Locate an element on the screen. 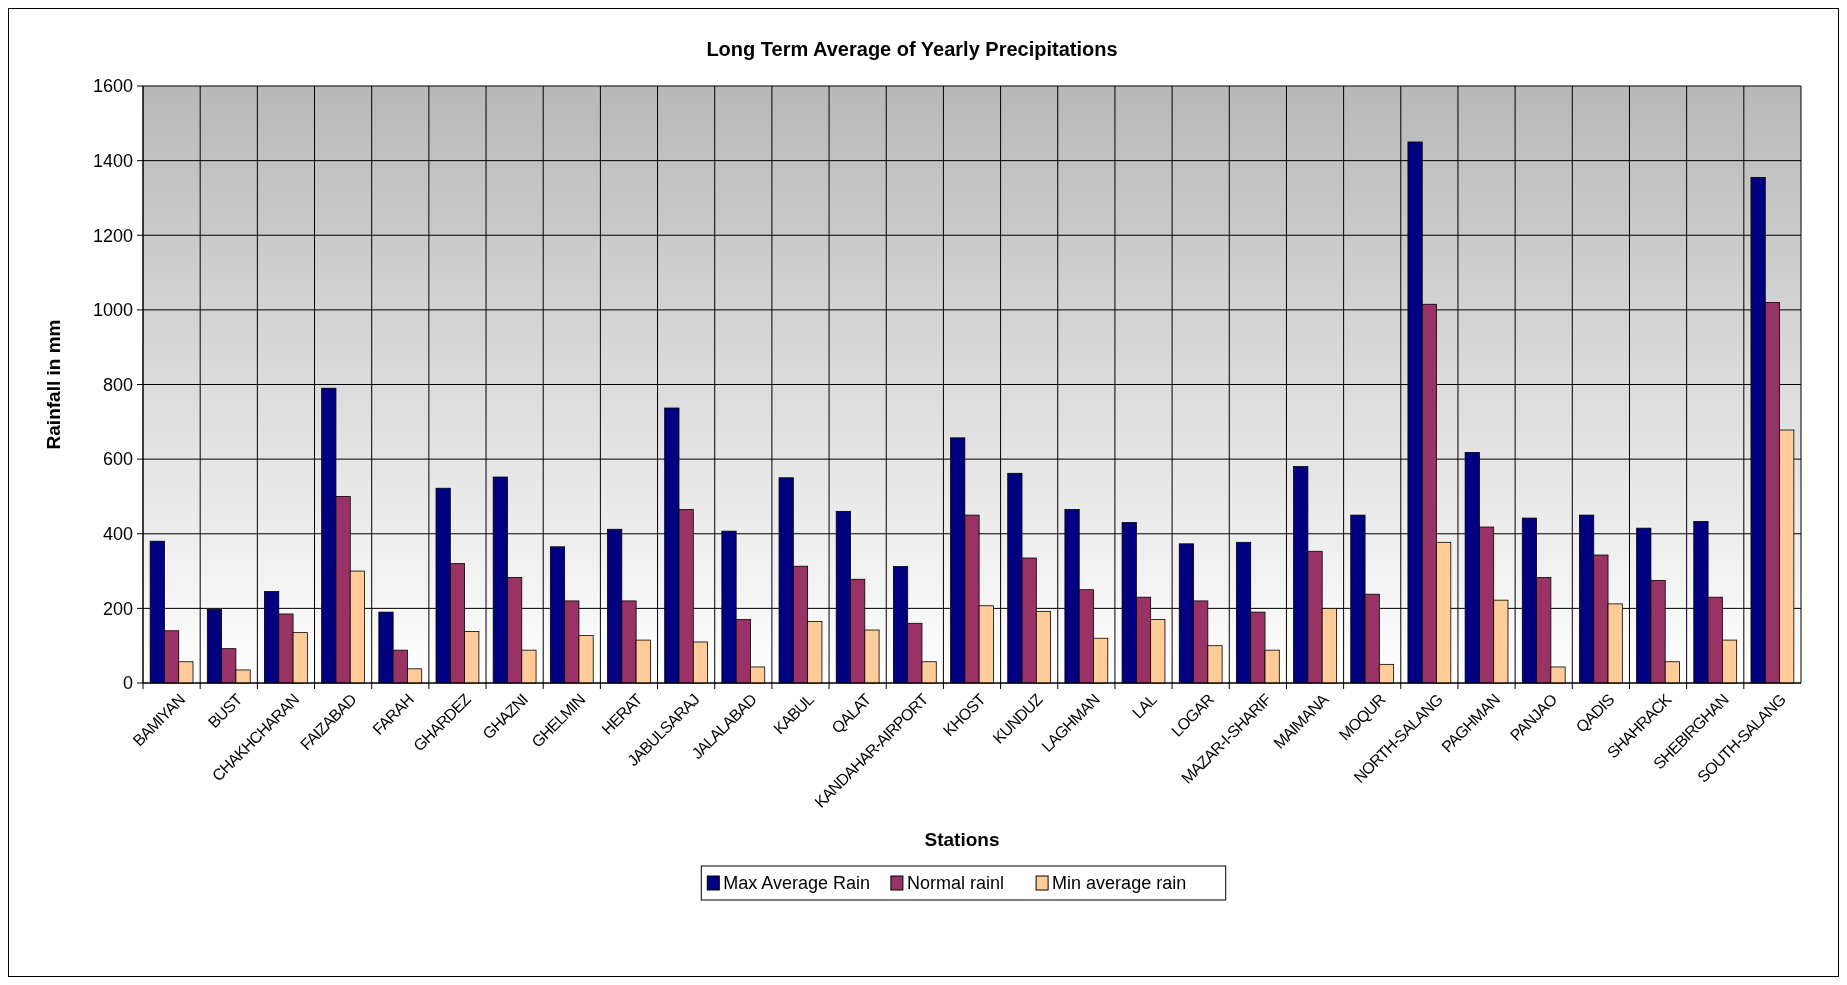 The image size is (1847, 985). y-tick-label: 1600 is located at coordinates (112, 86).